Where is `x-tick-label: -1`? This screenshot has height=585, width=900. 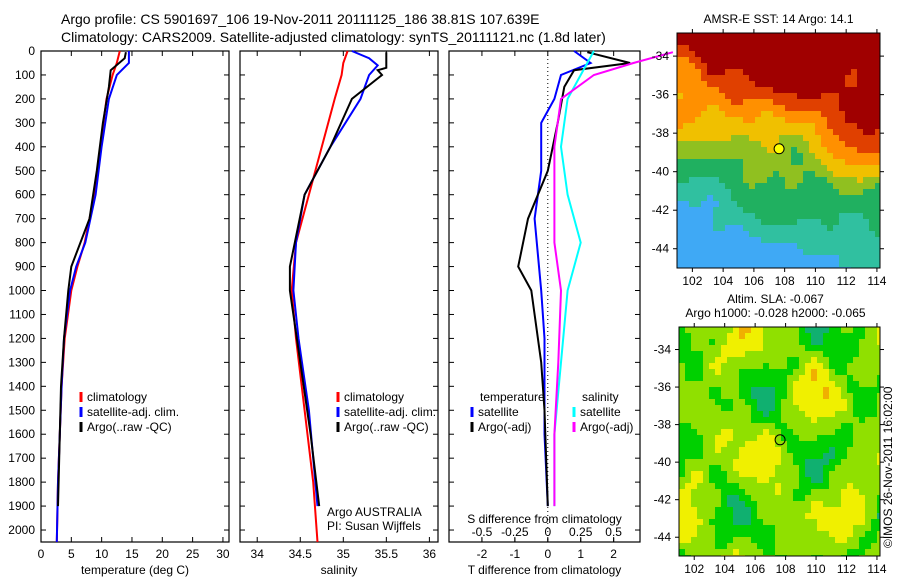
x-tick-label: -1 is located at coordinates (515, 554).